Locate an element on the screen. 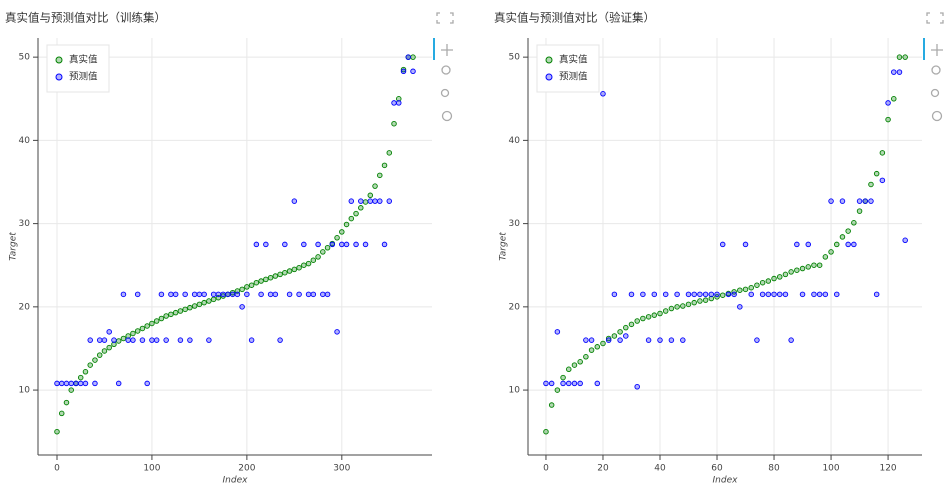 The height and width of the screenshot is (488, 947). x-tick-label: 100 is located at coordinates (151, 469).